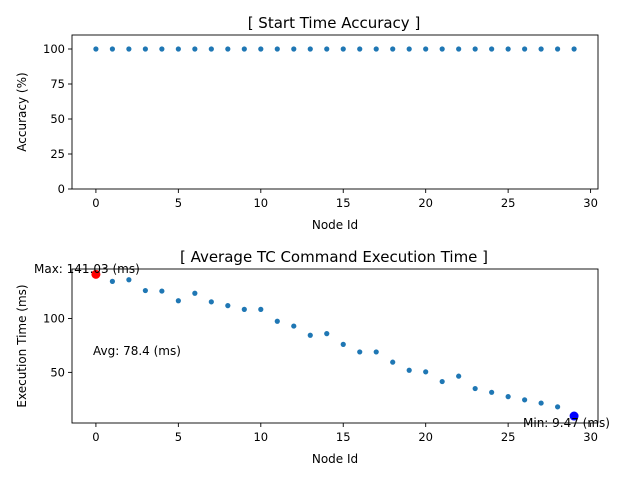  What do you see at coordinates (54, 319) in the screenshot?
I see `exec-time-y-tick-label: 100` at bounding box center [54, 319].